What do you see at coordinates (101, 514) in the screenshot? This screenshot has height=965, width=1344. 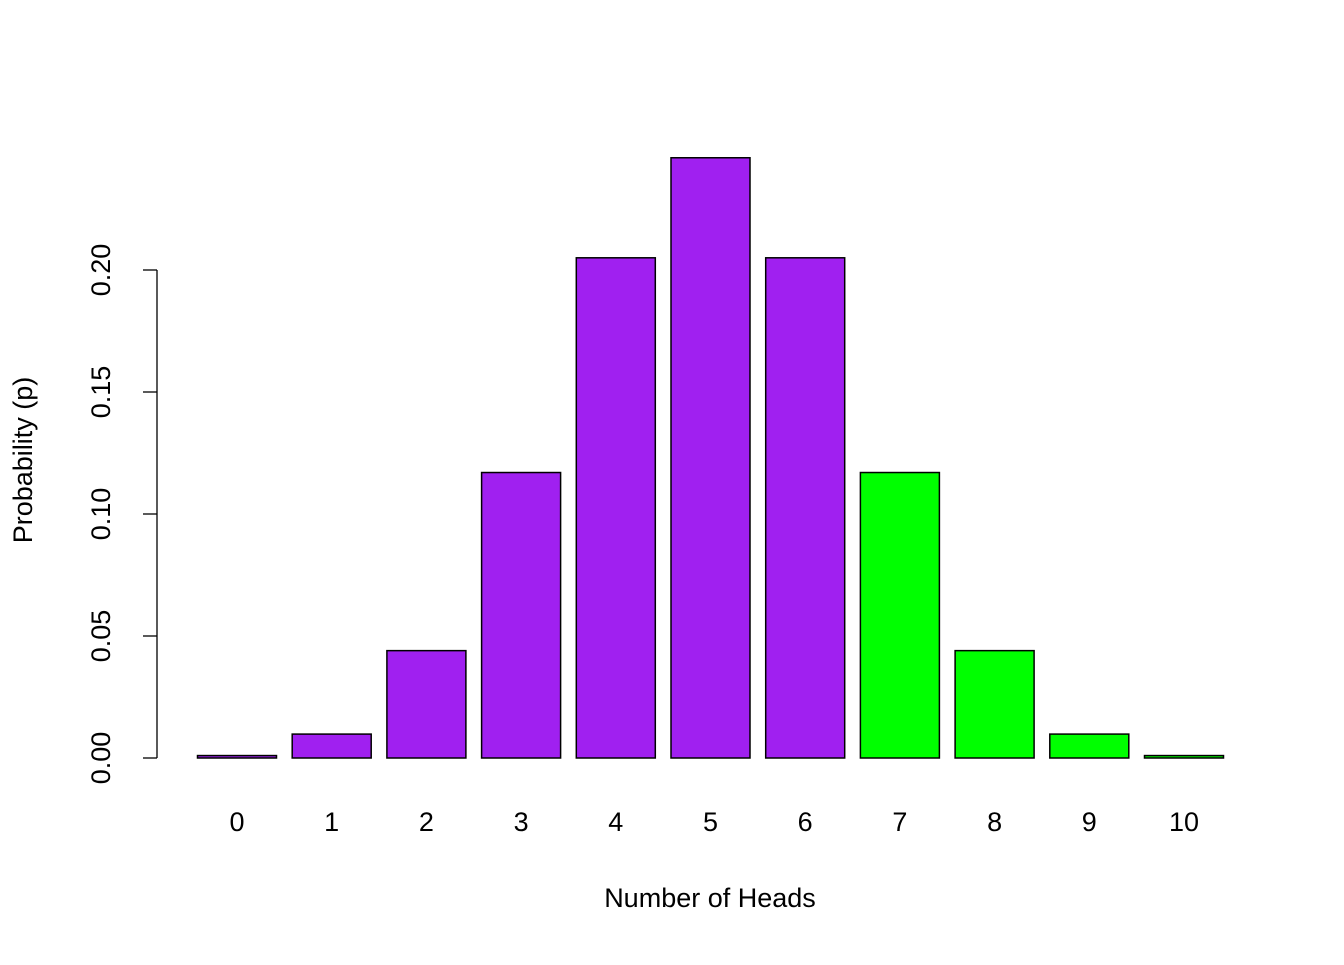 I see `y-tick-label: 0.10` at bounding box center [101, 514].